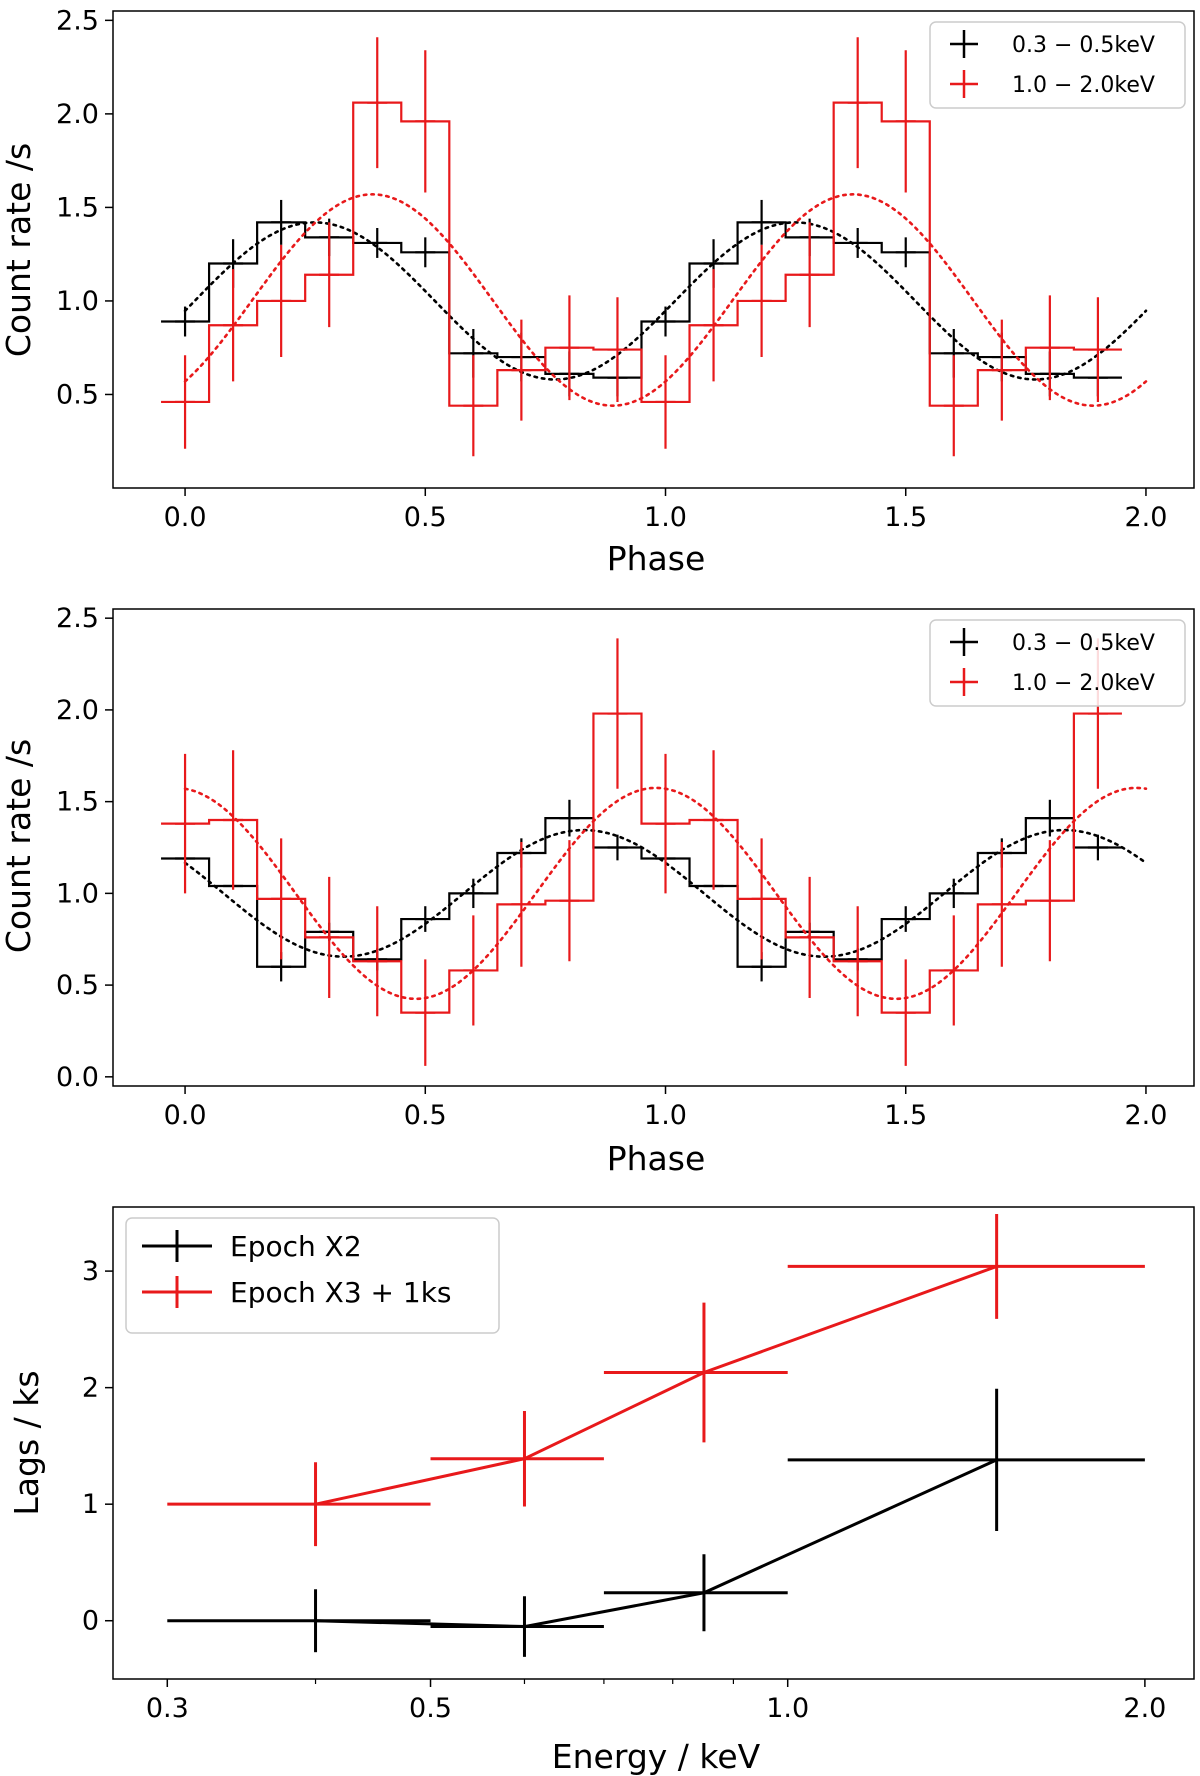 This screenshot has width=1200, height=1776. I want to click on bottom-y-tick-label: 2, so click(90, 1388).